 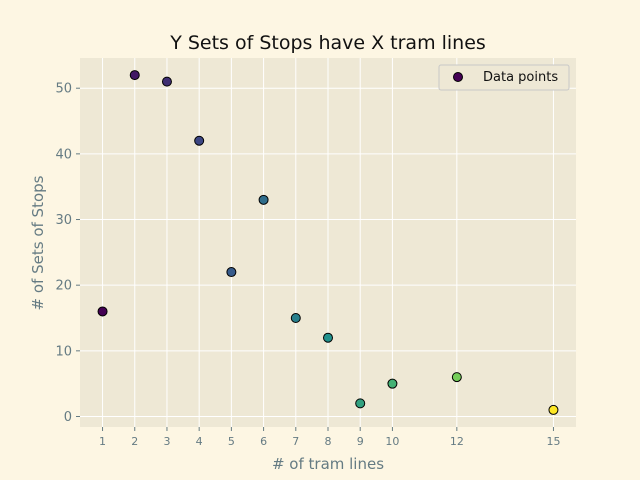 I want to click on x-tick-label: 12, so click(x=457, y=441).